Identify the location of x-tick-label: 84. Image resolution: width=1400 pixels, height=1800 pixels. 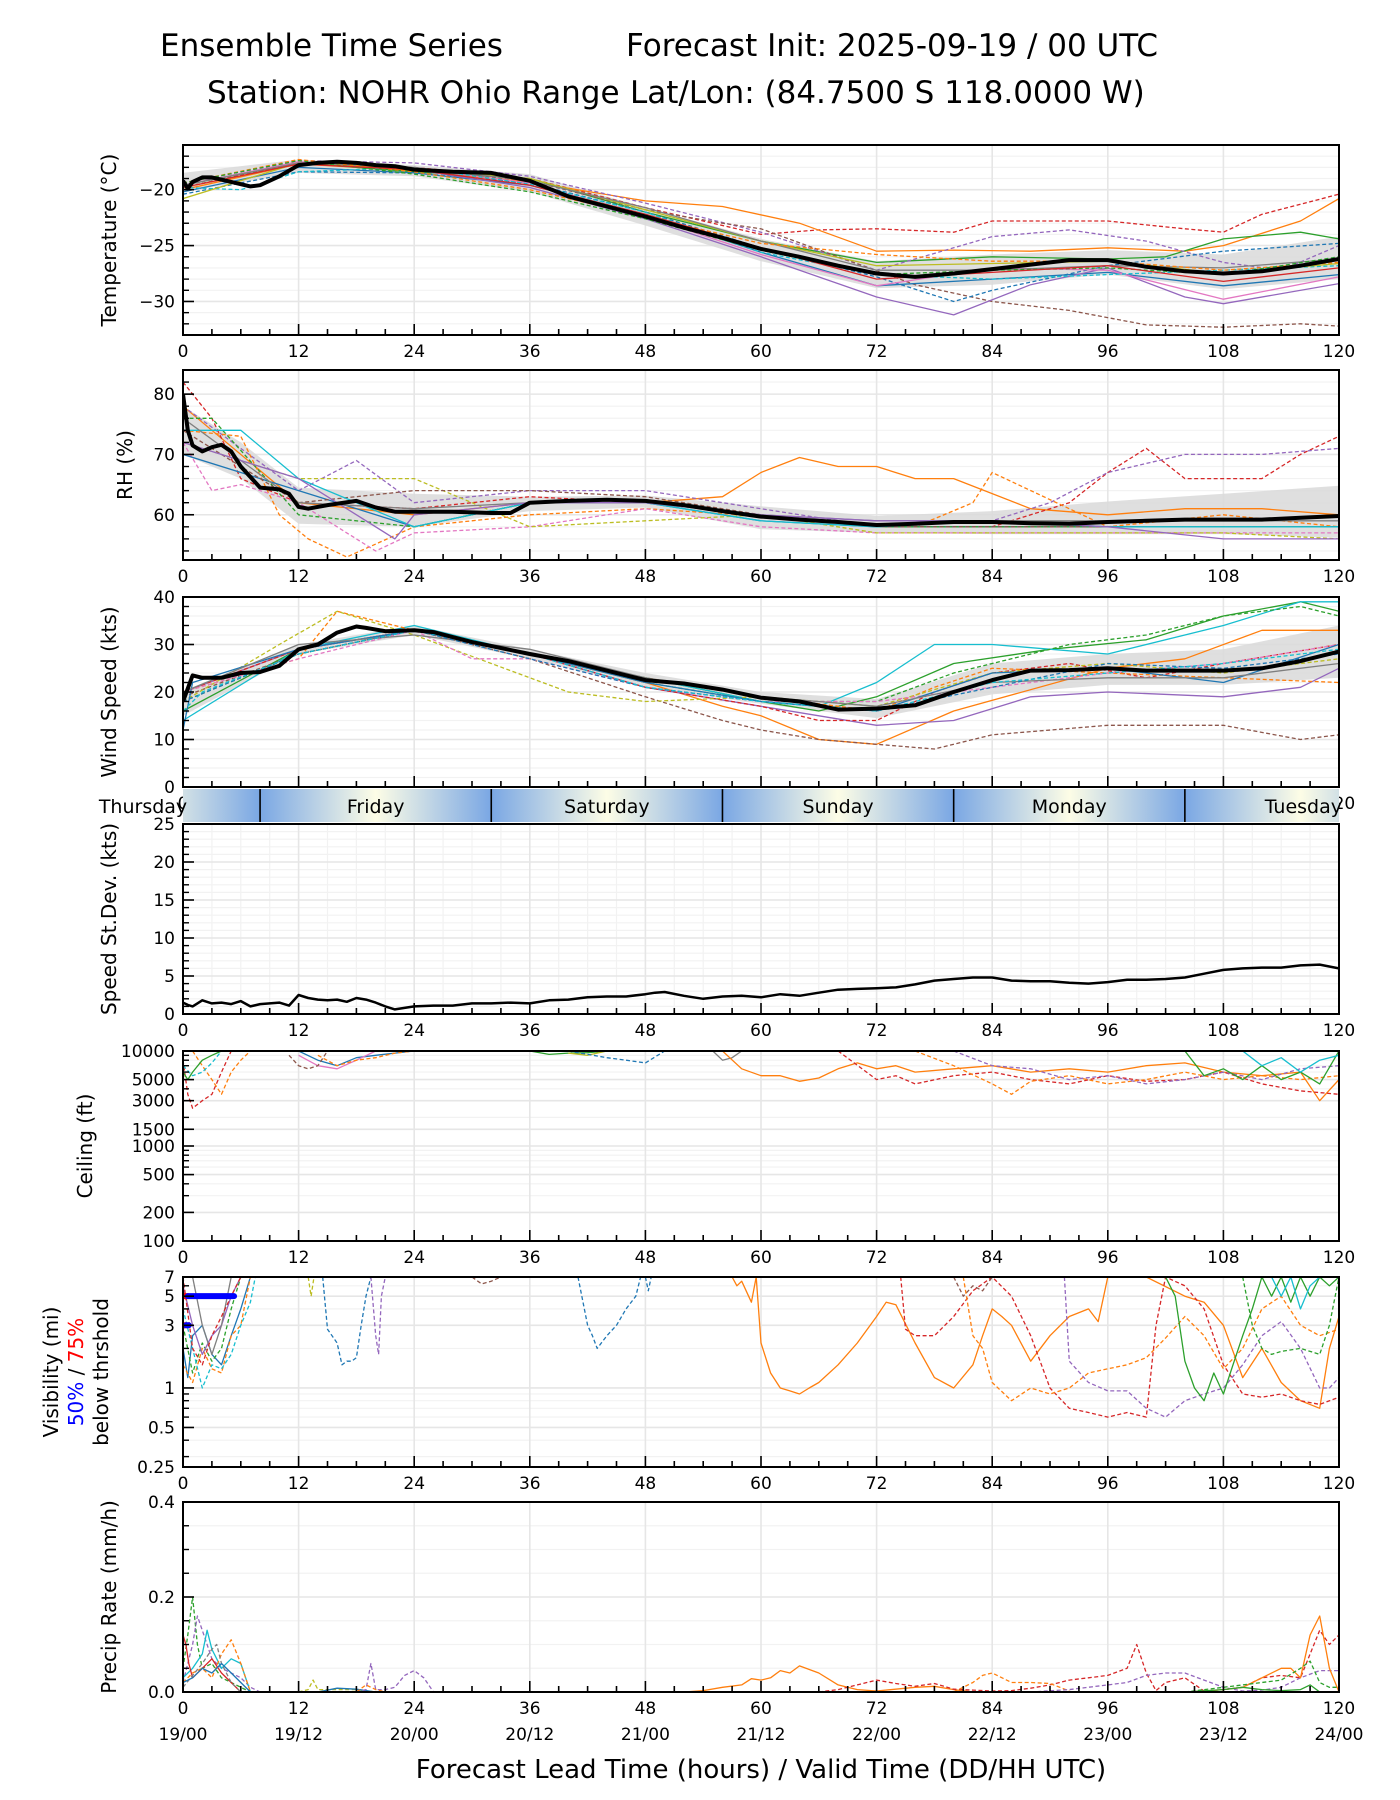
(992, 1484).